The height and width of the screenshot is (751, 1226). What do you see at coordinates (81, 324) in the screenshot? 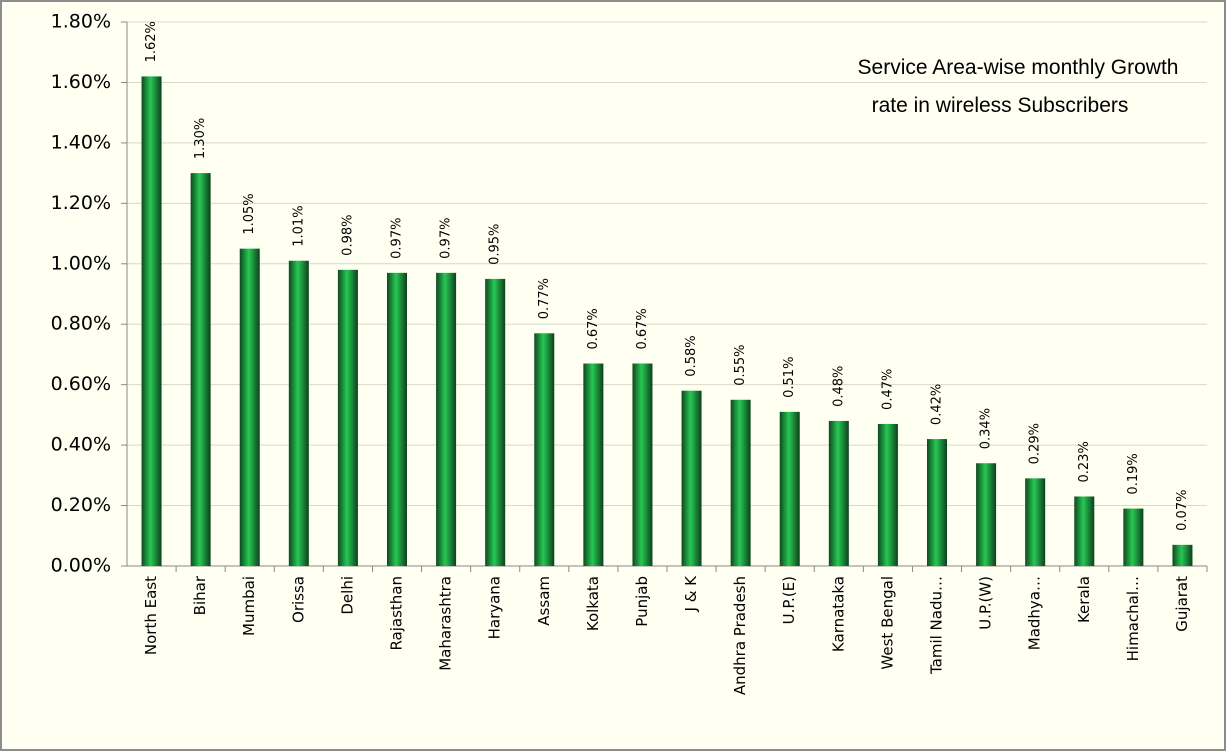
I see `y-tick-label: 0.80%` at bounding box center [81, 324].